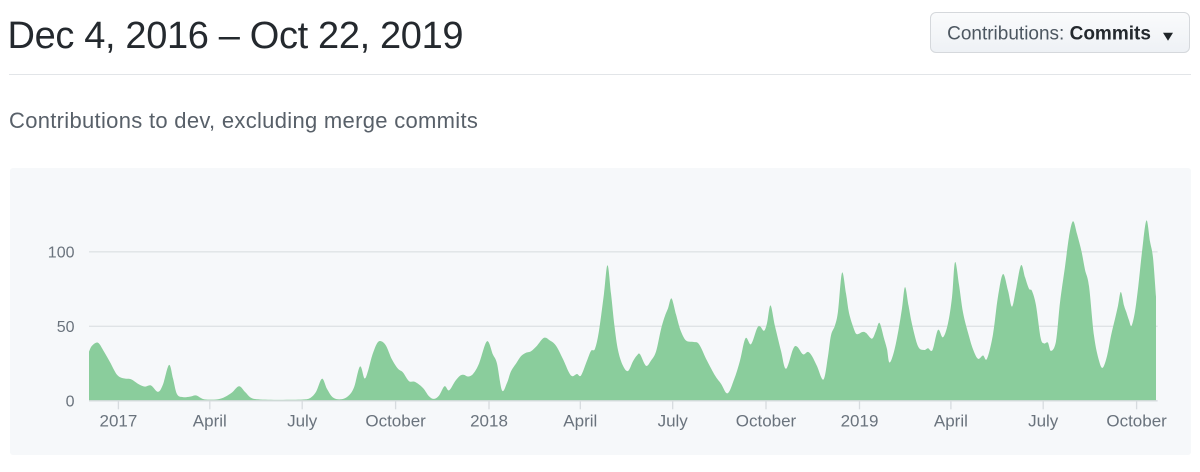  What do you see at coordinates (70, 401) in the screenshot?
I see `svg-text: 0` at bounding box center [70, 401].